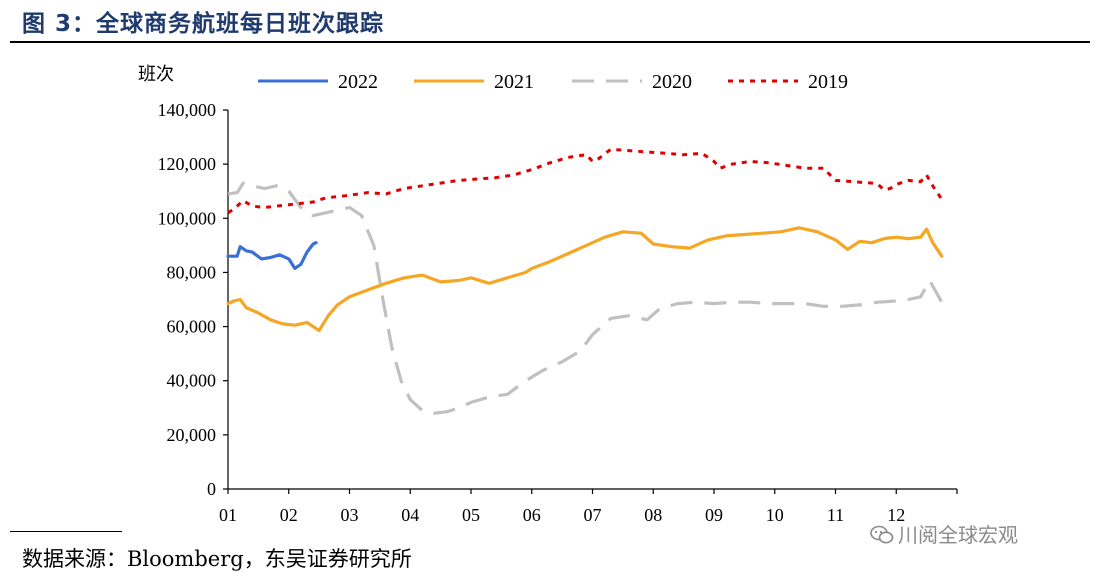 The width and height of the screenshot is (1103, 579). Describe the element at coordinates (550, 42) in the screenshot. I see `top-rule` at that location.